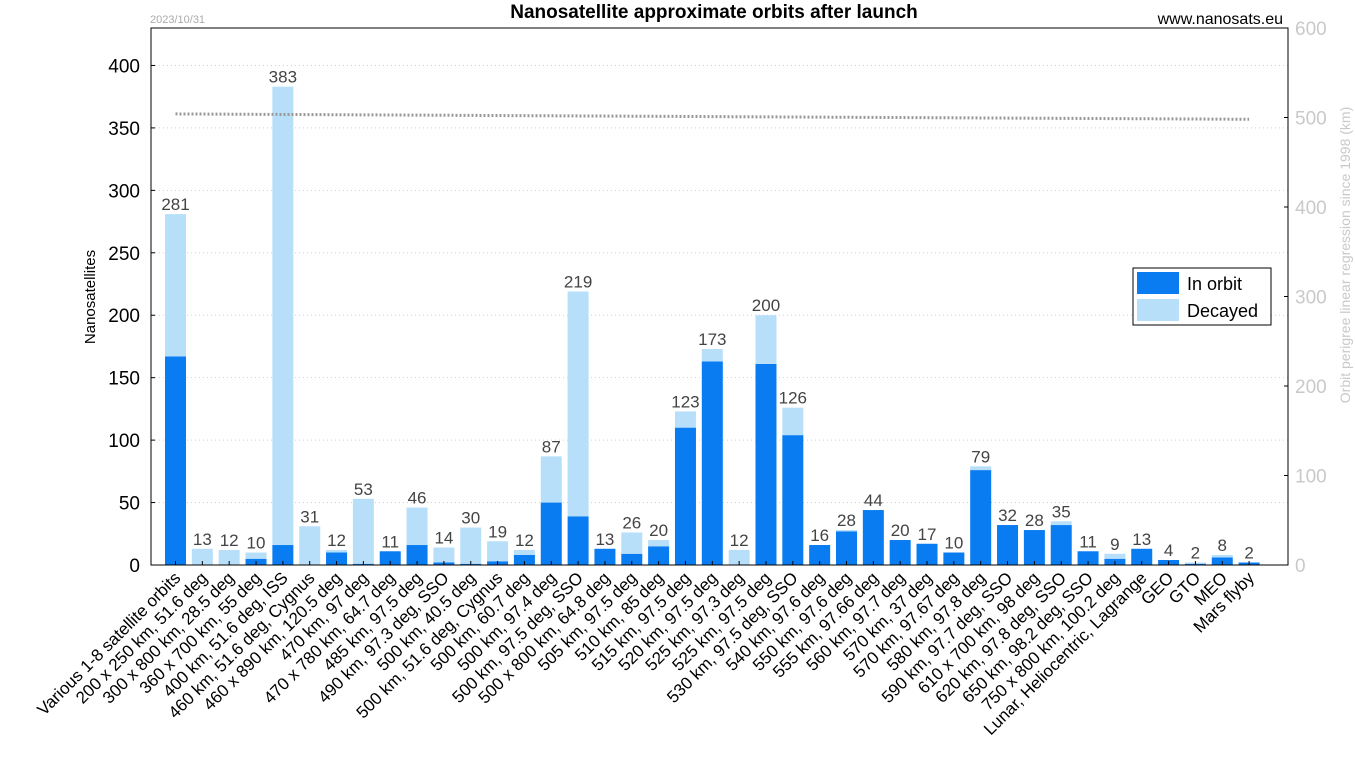 This screenshot has height=784, width=1355. What do you see at coordinates (1300, 566) in the screenshot?
I see `y2-tick-label: 0` at bounding box center [1300, 566].